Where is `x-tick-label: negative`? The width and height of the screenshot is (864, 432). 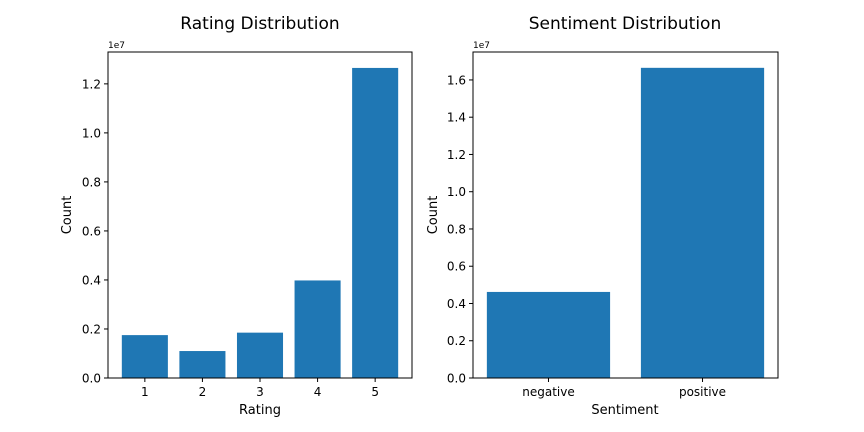
x-tick-label: negative is located at coordinates (548, 392).